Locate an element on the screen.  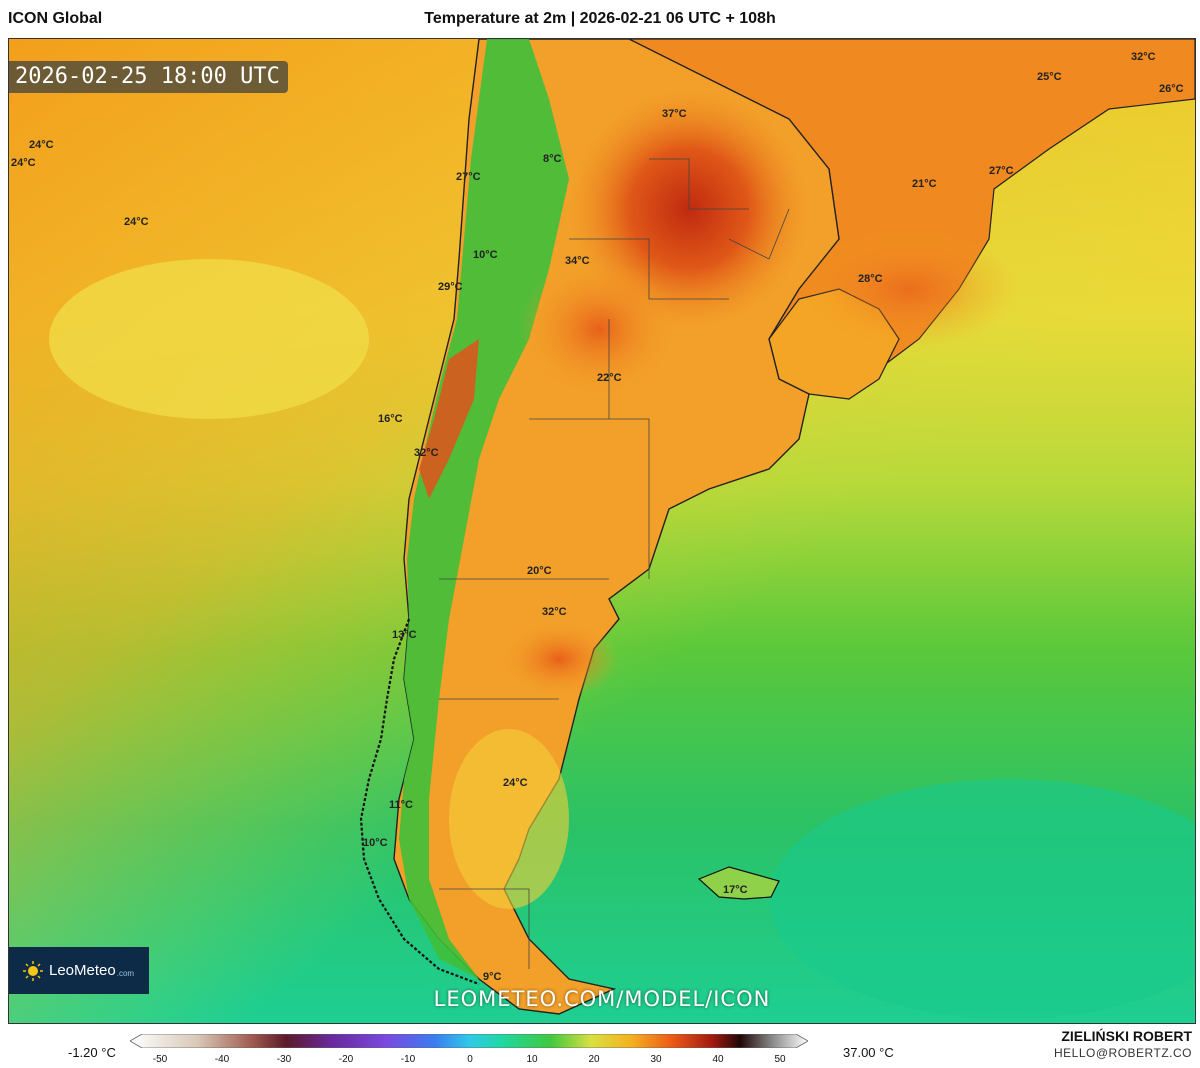
temp-label: 13°C is located at coordinates (404, 635).